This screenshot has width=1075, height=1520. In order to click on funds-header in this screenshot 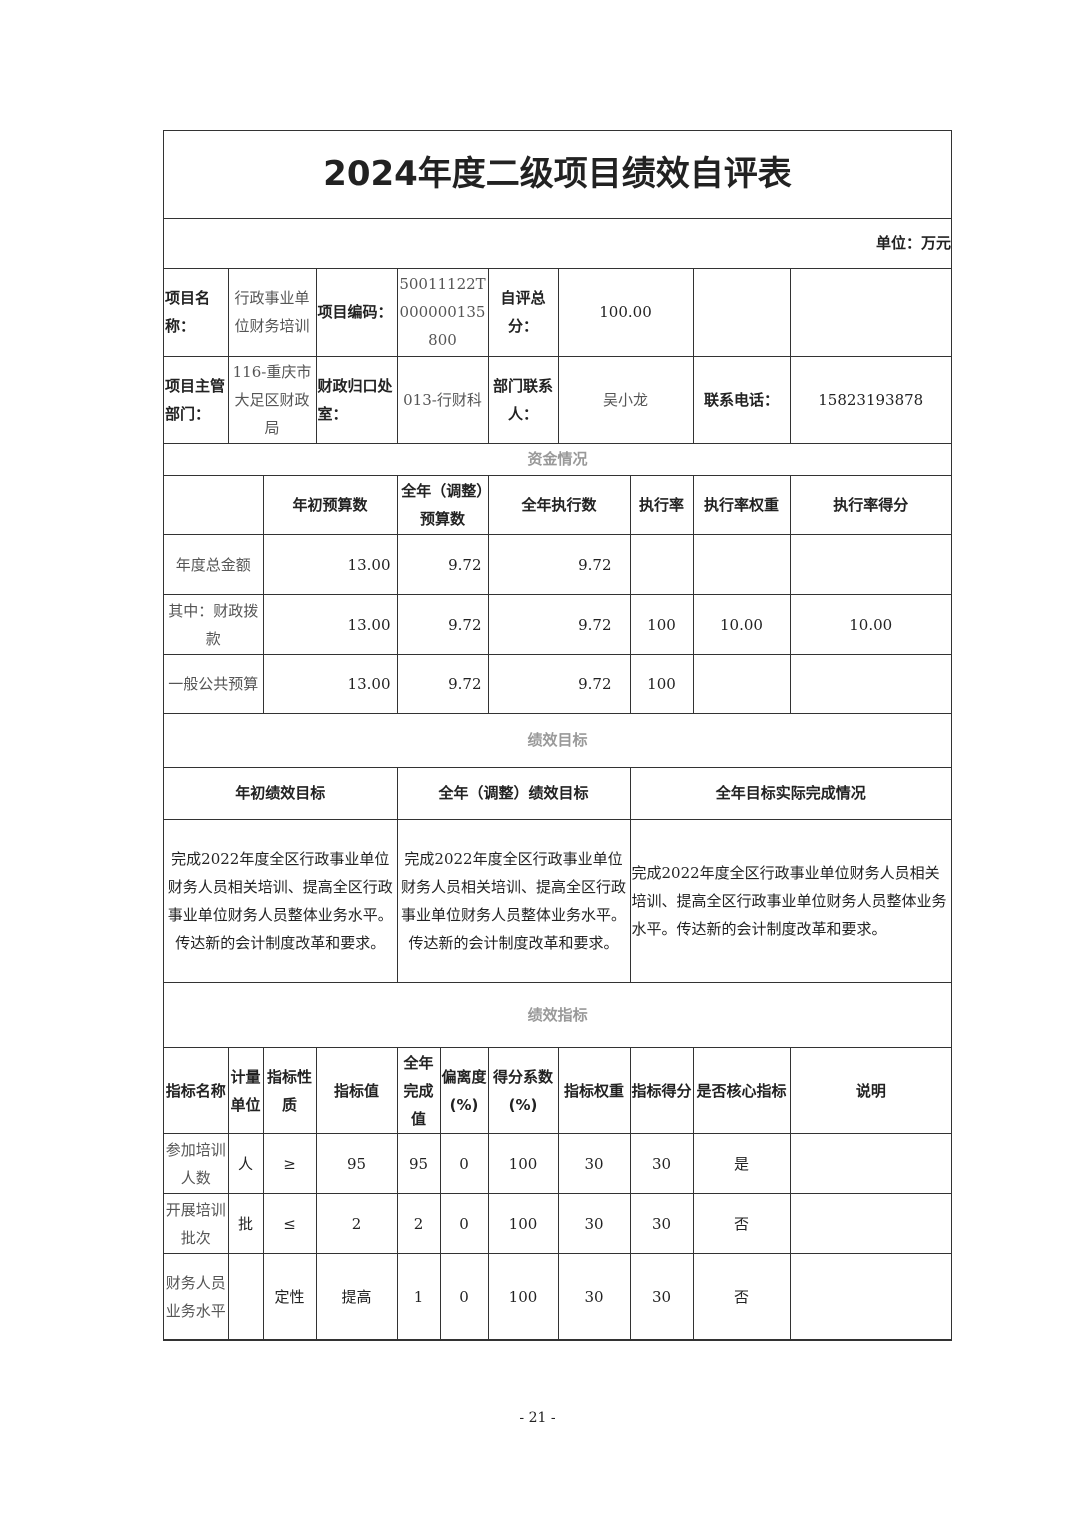, I will do `click(214, 505)`.